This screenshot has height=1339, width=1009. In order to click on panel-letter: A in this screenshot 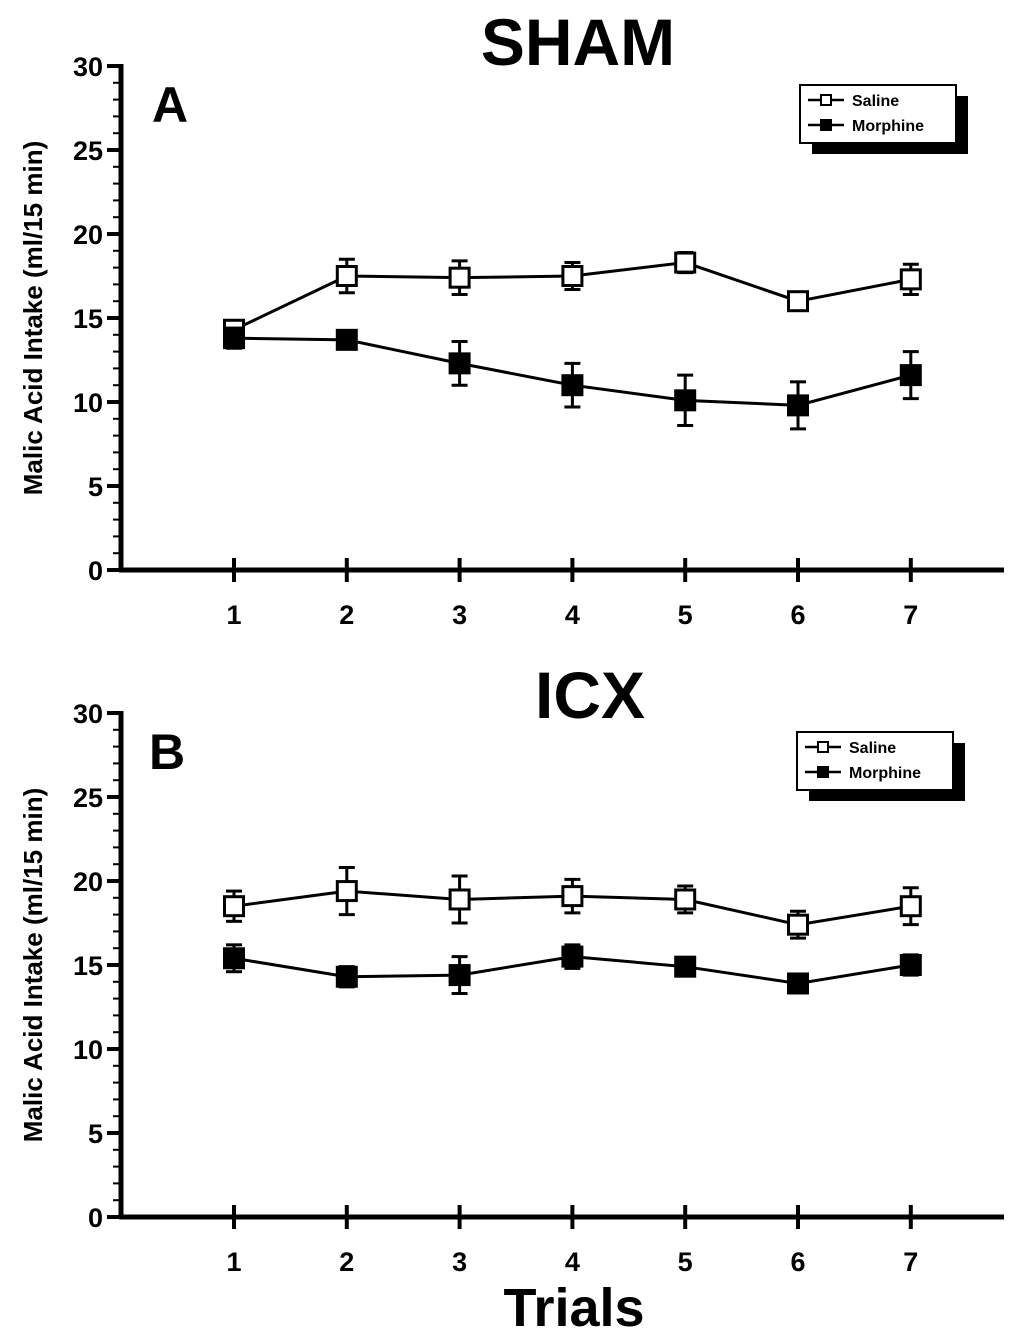, I will do `click(170, 105)`.